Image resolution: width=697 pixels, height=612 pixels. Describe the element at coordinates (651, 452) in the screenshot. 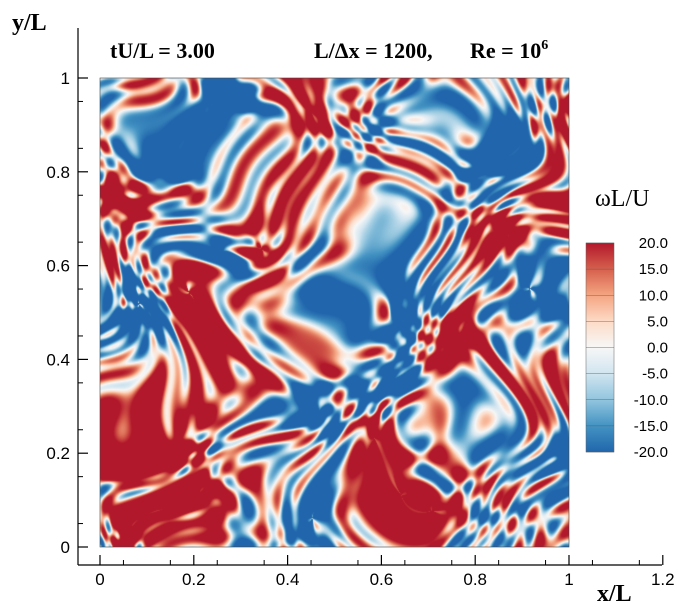

I see `colorbar-label: -20.0` at that location.